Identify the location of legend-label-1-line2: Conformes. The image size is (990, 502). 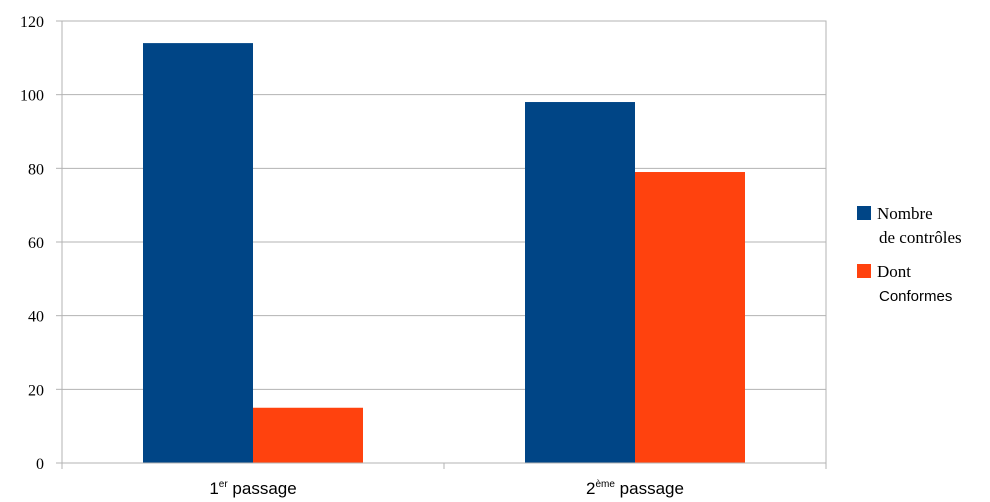
(915, 296).